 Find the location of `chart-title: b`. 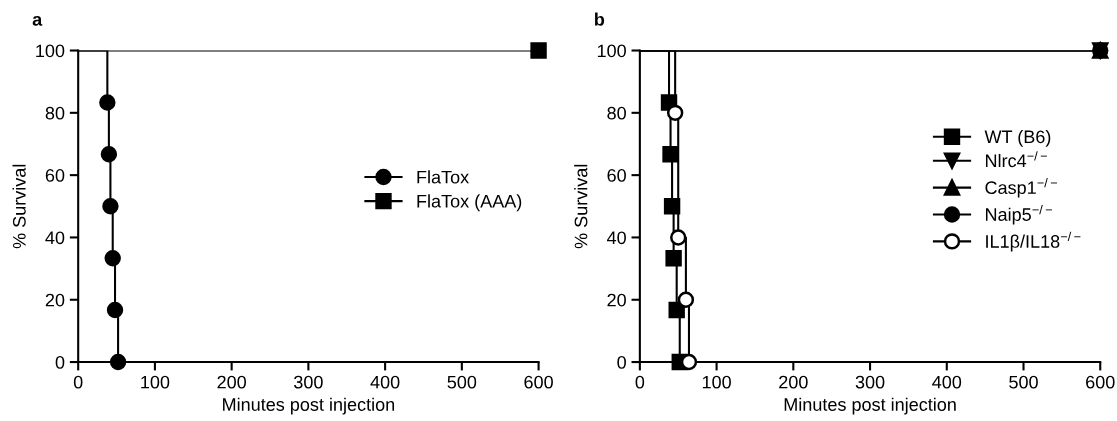

chart-title: b is located at coordinates (600, 19).